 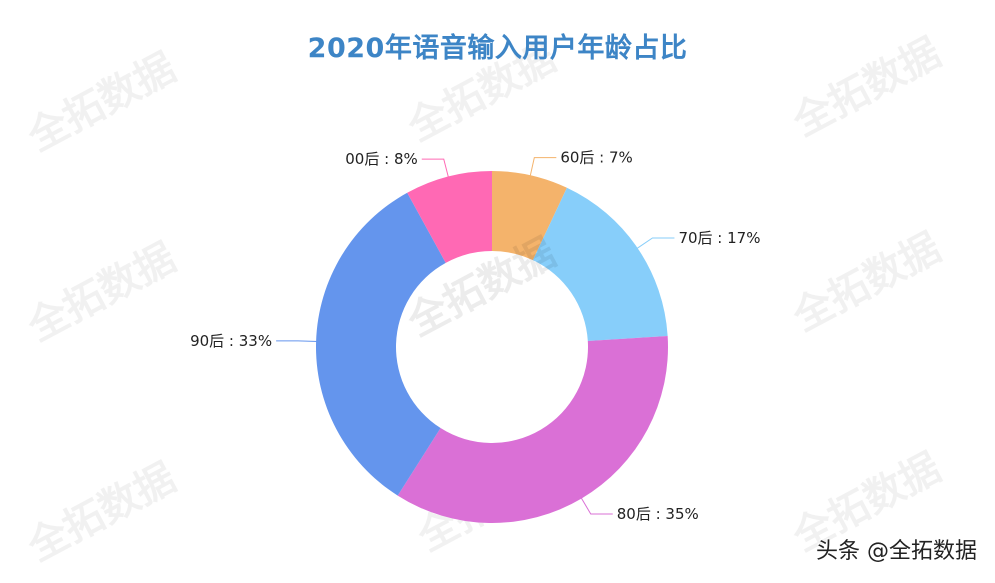 I want to click on chart-title: 2020年语音输入用户年龄占比, so click(x=497, y=48).